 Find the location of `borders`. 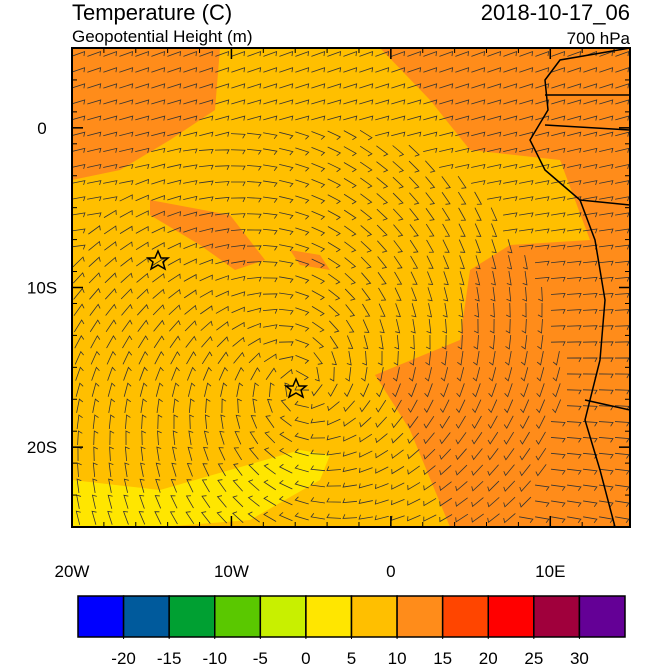

borders is located at coordinates (587, 252).